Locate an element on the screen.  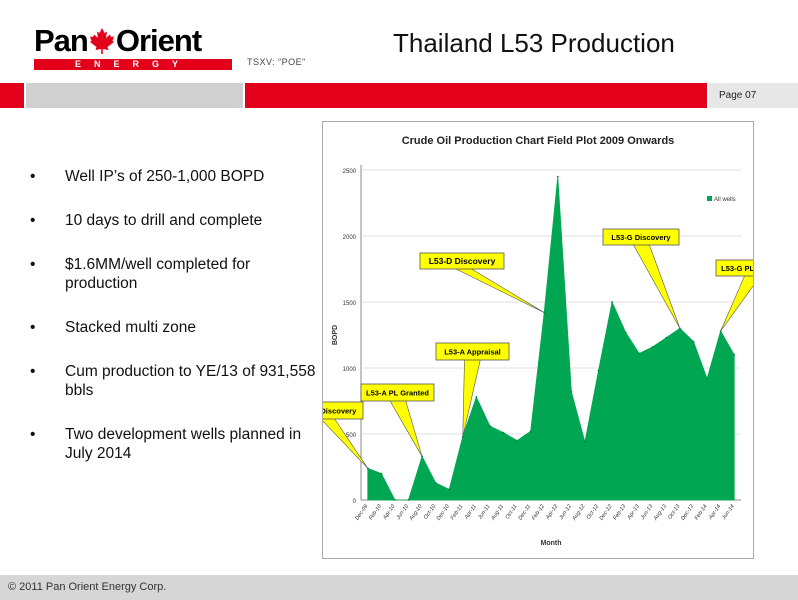
legend-swatch is located at coordinates (709, 198).